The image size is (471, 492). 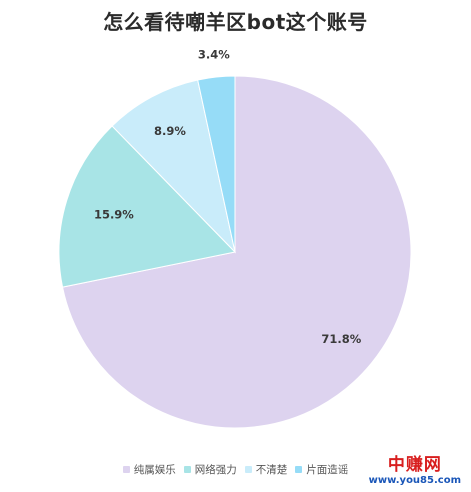 I want to click on slice-value-label-2: 8.9%, so click(x=170, y=131).